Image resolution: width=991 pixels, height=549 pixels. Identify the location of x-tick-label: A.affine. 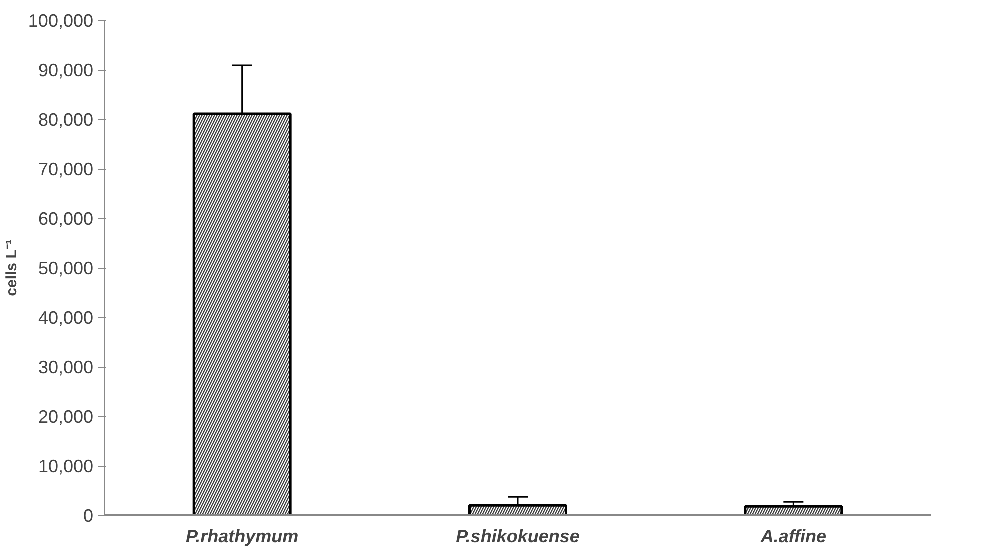
(793, 536).